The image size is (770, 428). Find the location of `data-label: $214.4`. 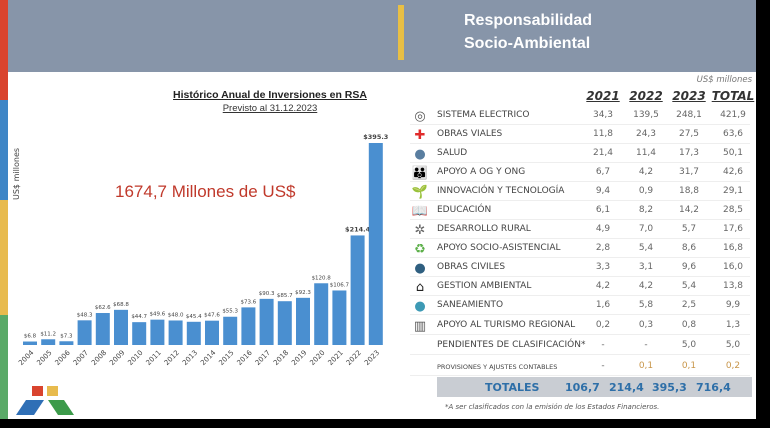

data-label: $214.4 is located at coordinates (358, 229).